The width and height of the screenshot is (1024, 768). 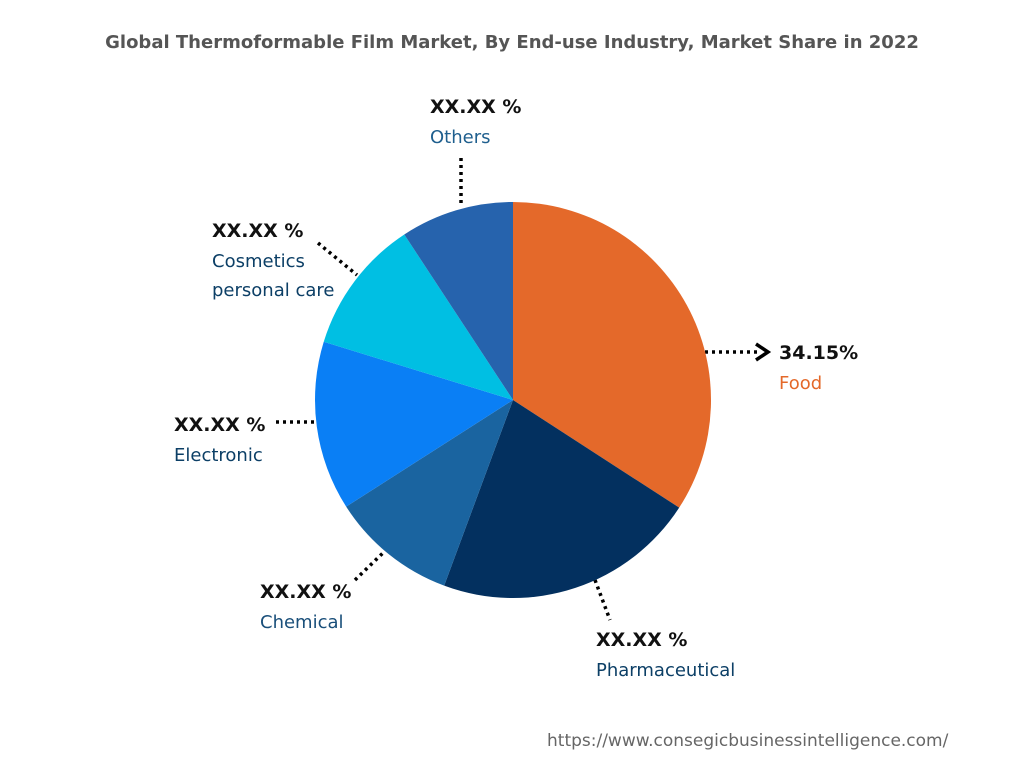 I want to click on category-label: Electronic, so click(x=218, y=455).